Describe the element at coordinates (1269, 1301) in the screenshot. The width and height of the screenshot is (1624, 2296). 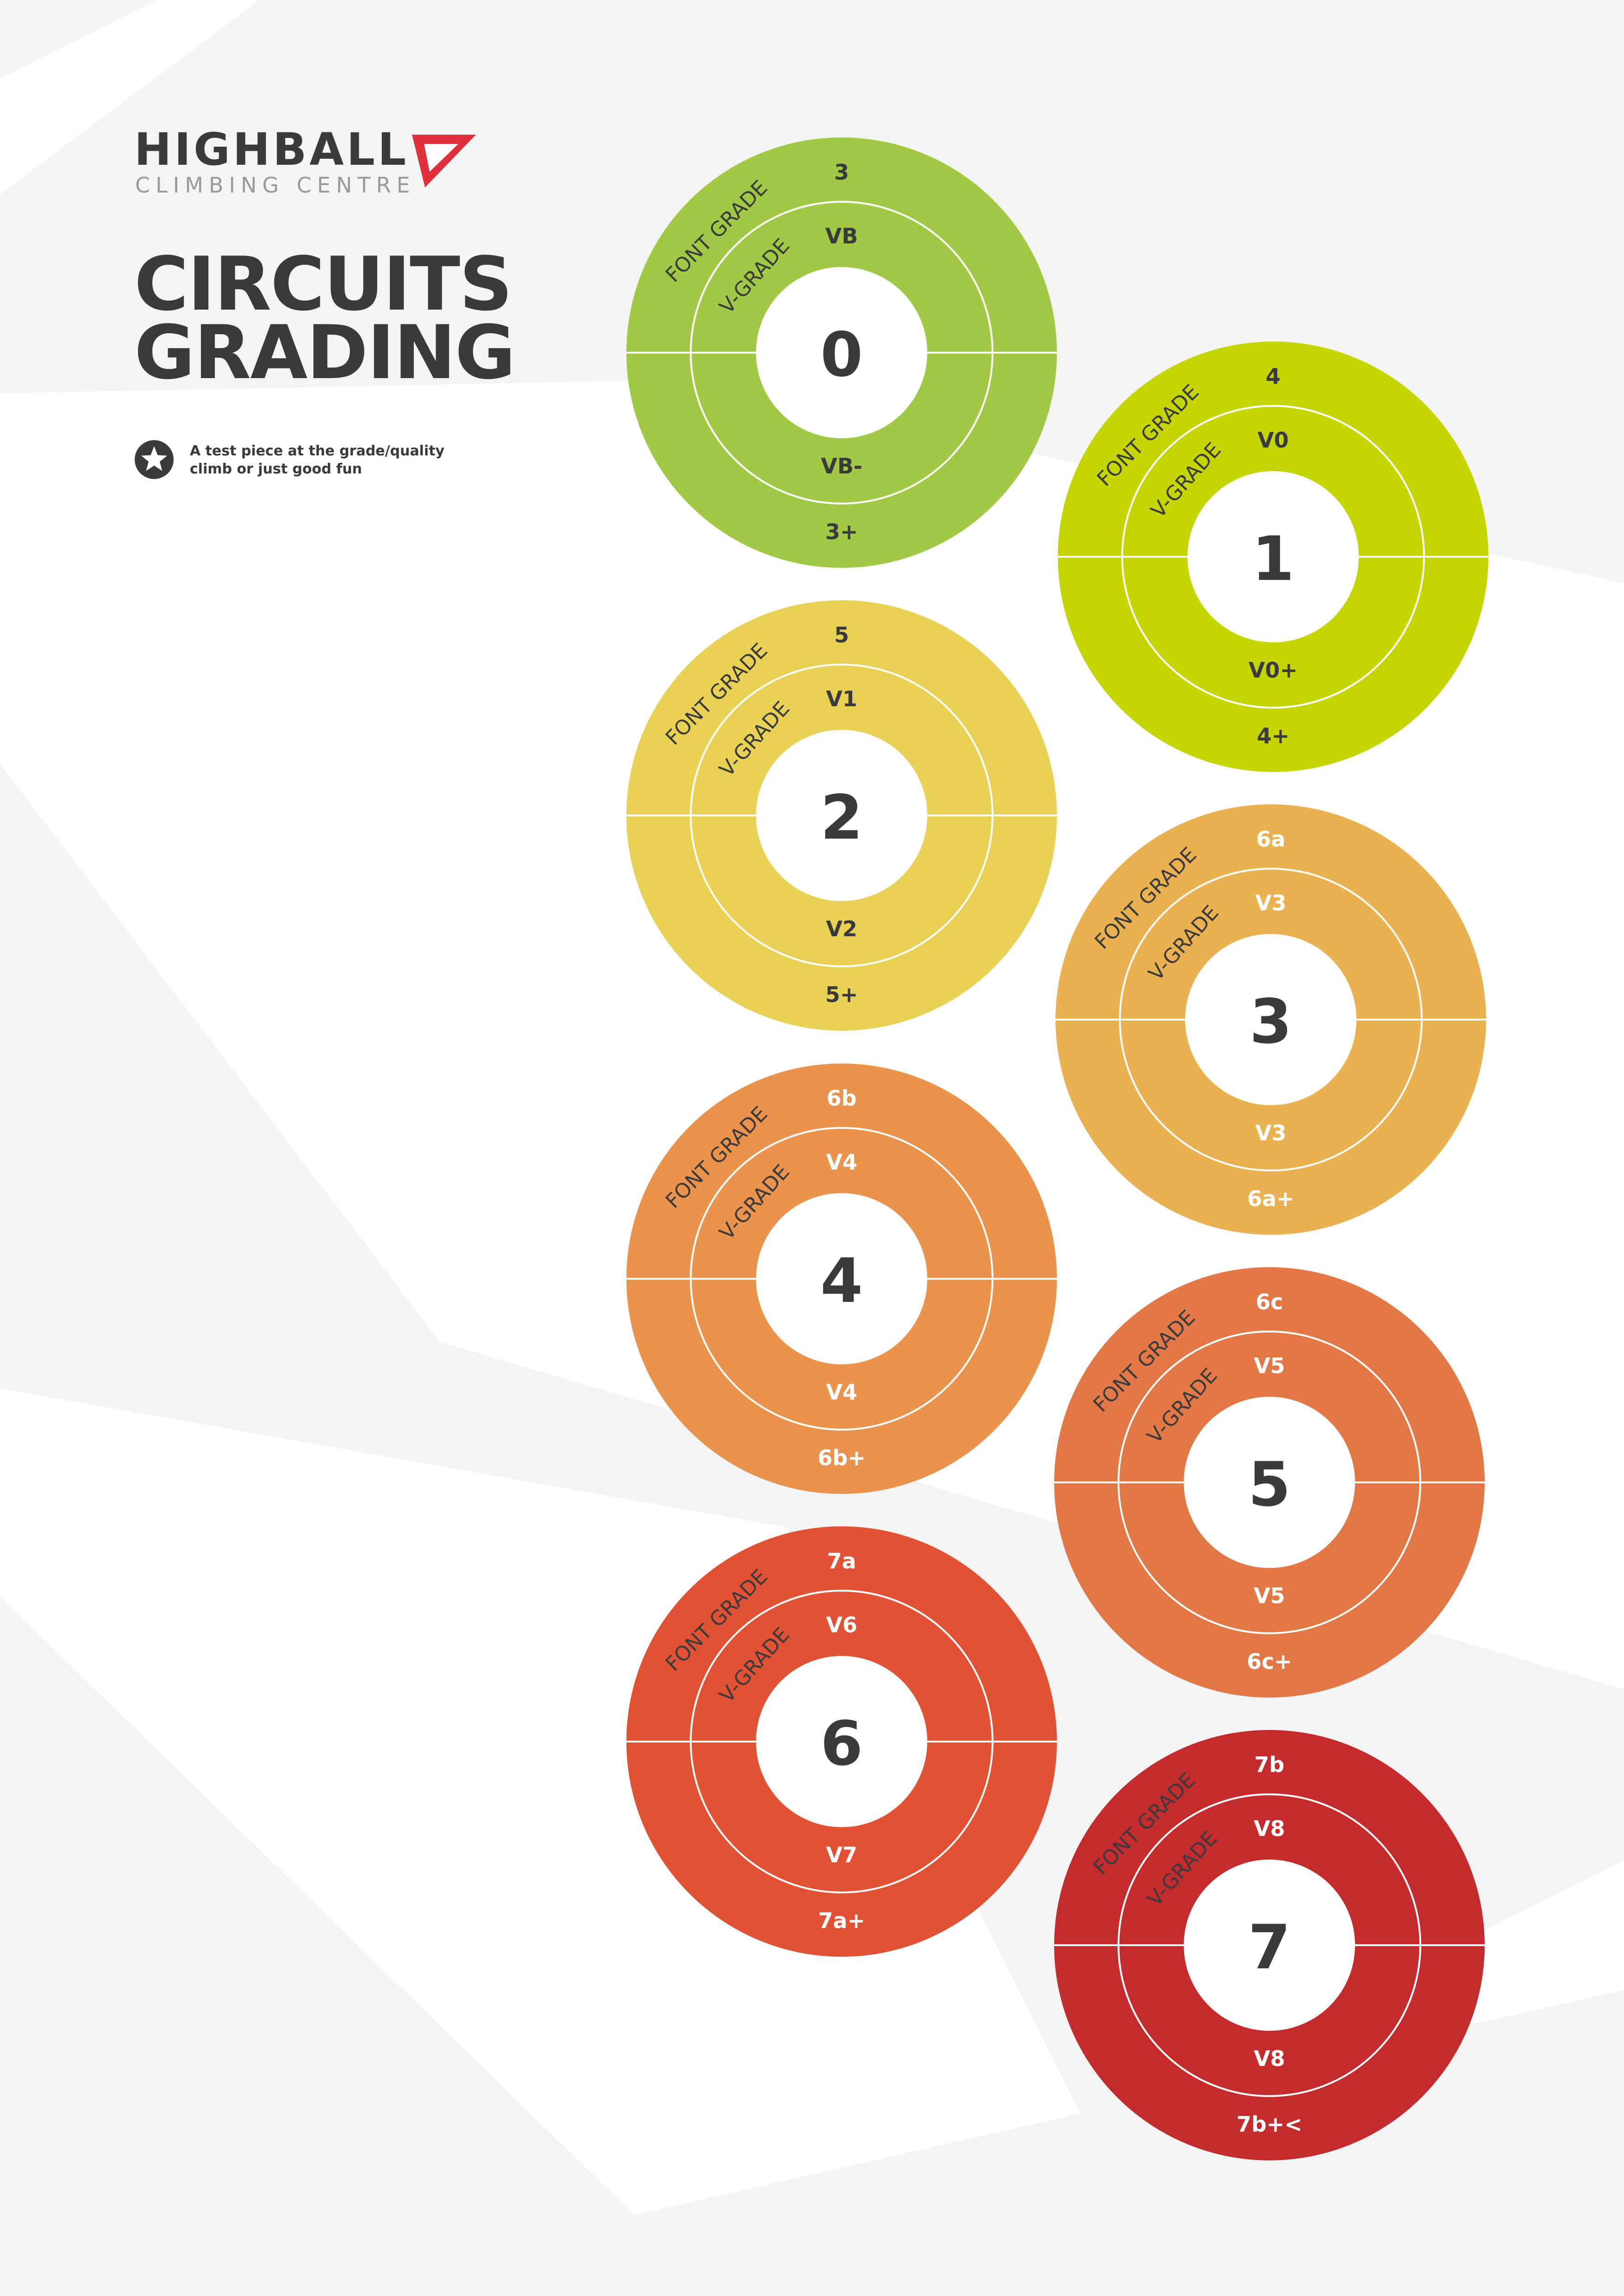
I see `font-grade-top: 6c` at that location.